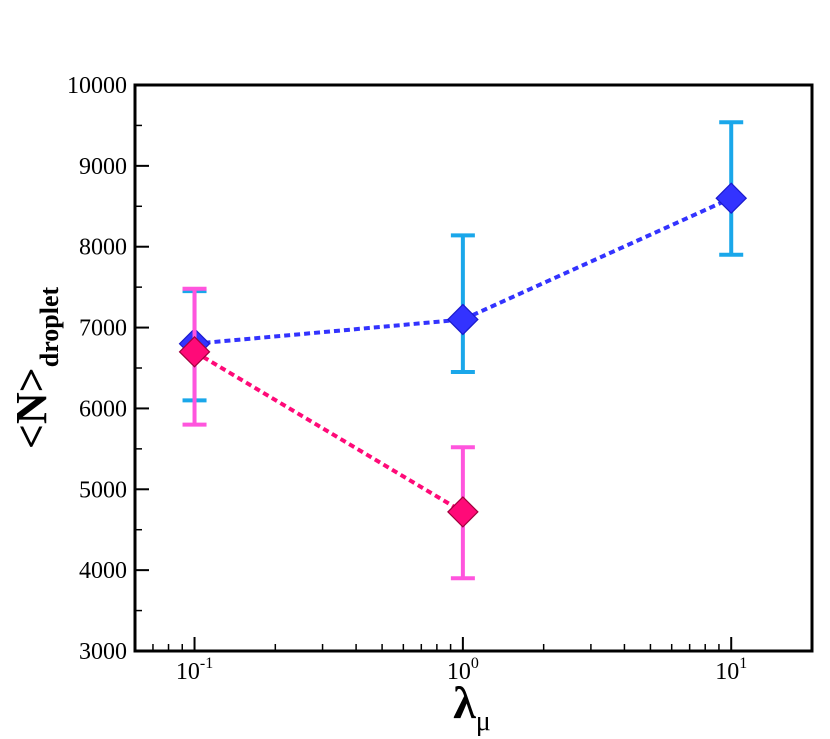 The width and height of the screenshot is (830, 739). Describe the element at coordinates (103, 167) in the screenshot. I see `y-tick-label: 9000` at that location.